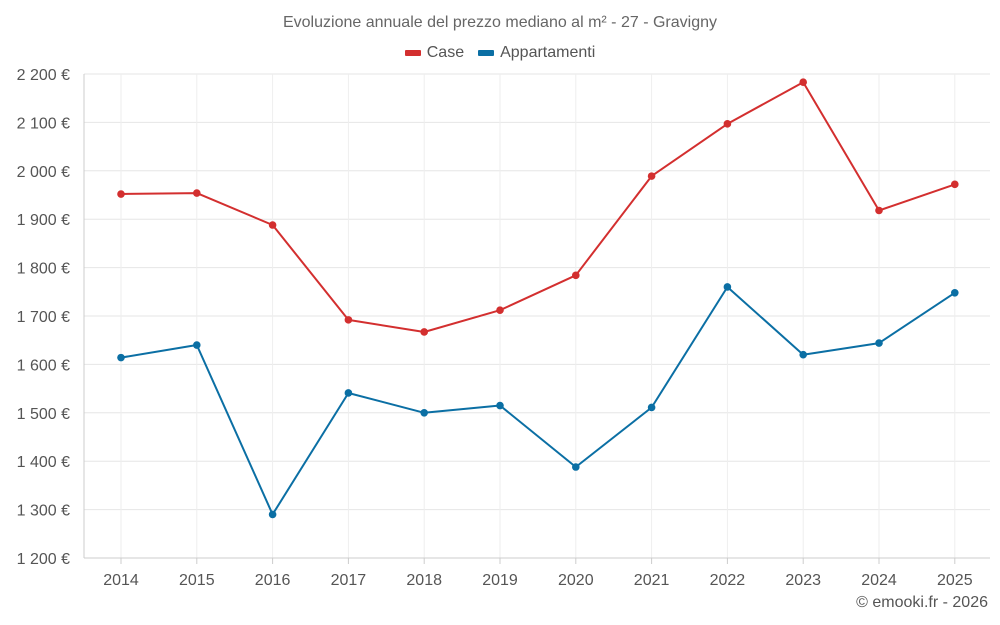 This screenshot has width=1000, height=625. I want to click on x-tick-label: 2025, so click(955, 580).